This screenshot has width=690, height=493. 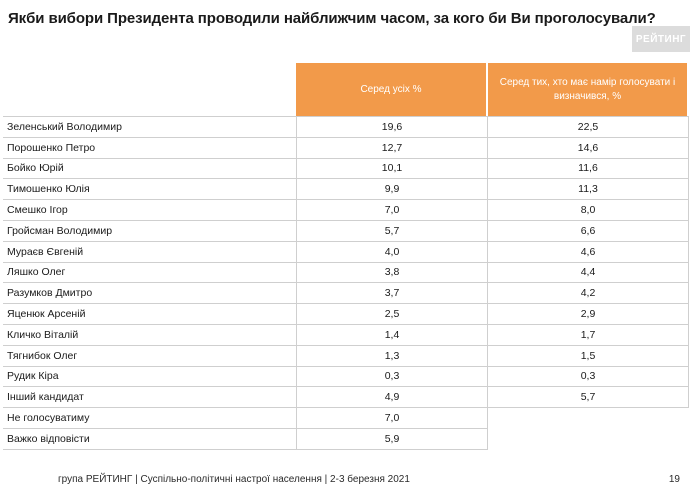 I want to click on value-all: 4,9, so click(x=392, y=398).